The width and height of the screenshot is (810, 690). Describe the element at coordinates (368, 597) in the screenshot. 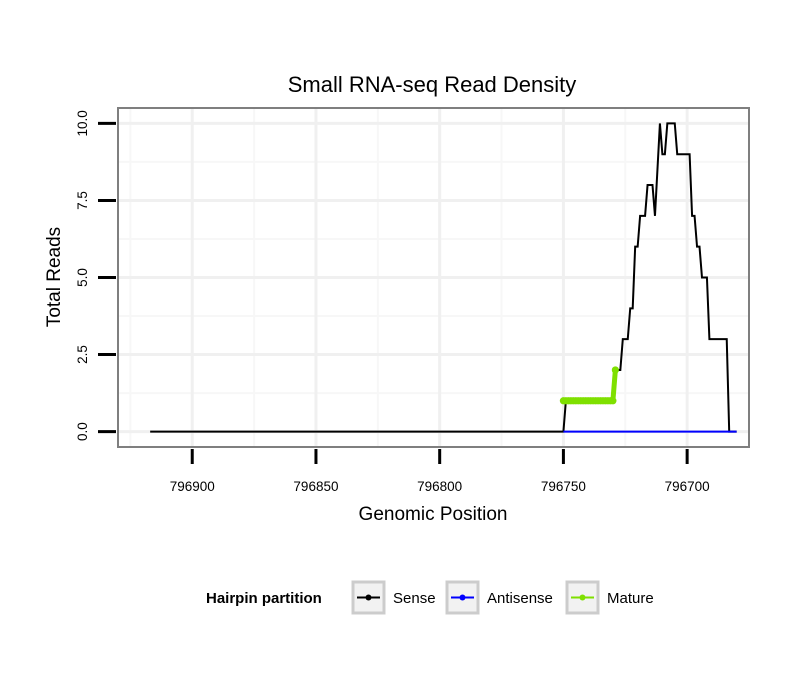

I see `legend-key-point-sense` at that location.